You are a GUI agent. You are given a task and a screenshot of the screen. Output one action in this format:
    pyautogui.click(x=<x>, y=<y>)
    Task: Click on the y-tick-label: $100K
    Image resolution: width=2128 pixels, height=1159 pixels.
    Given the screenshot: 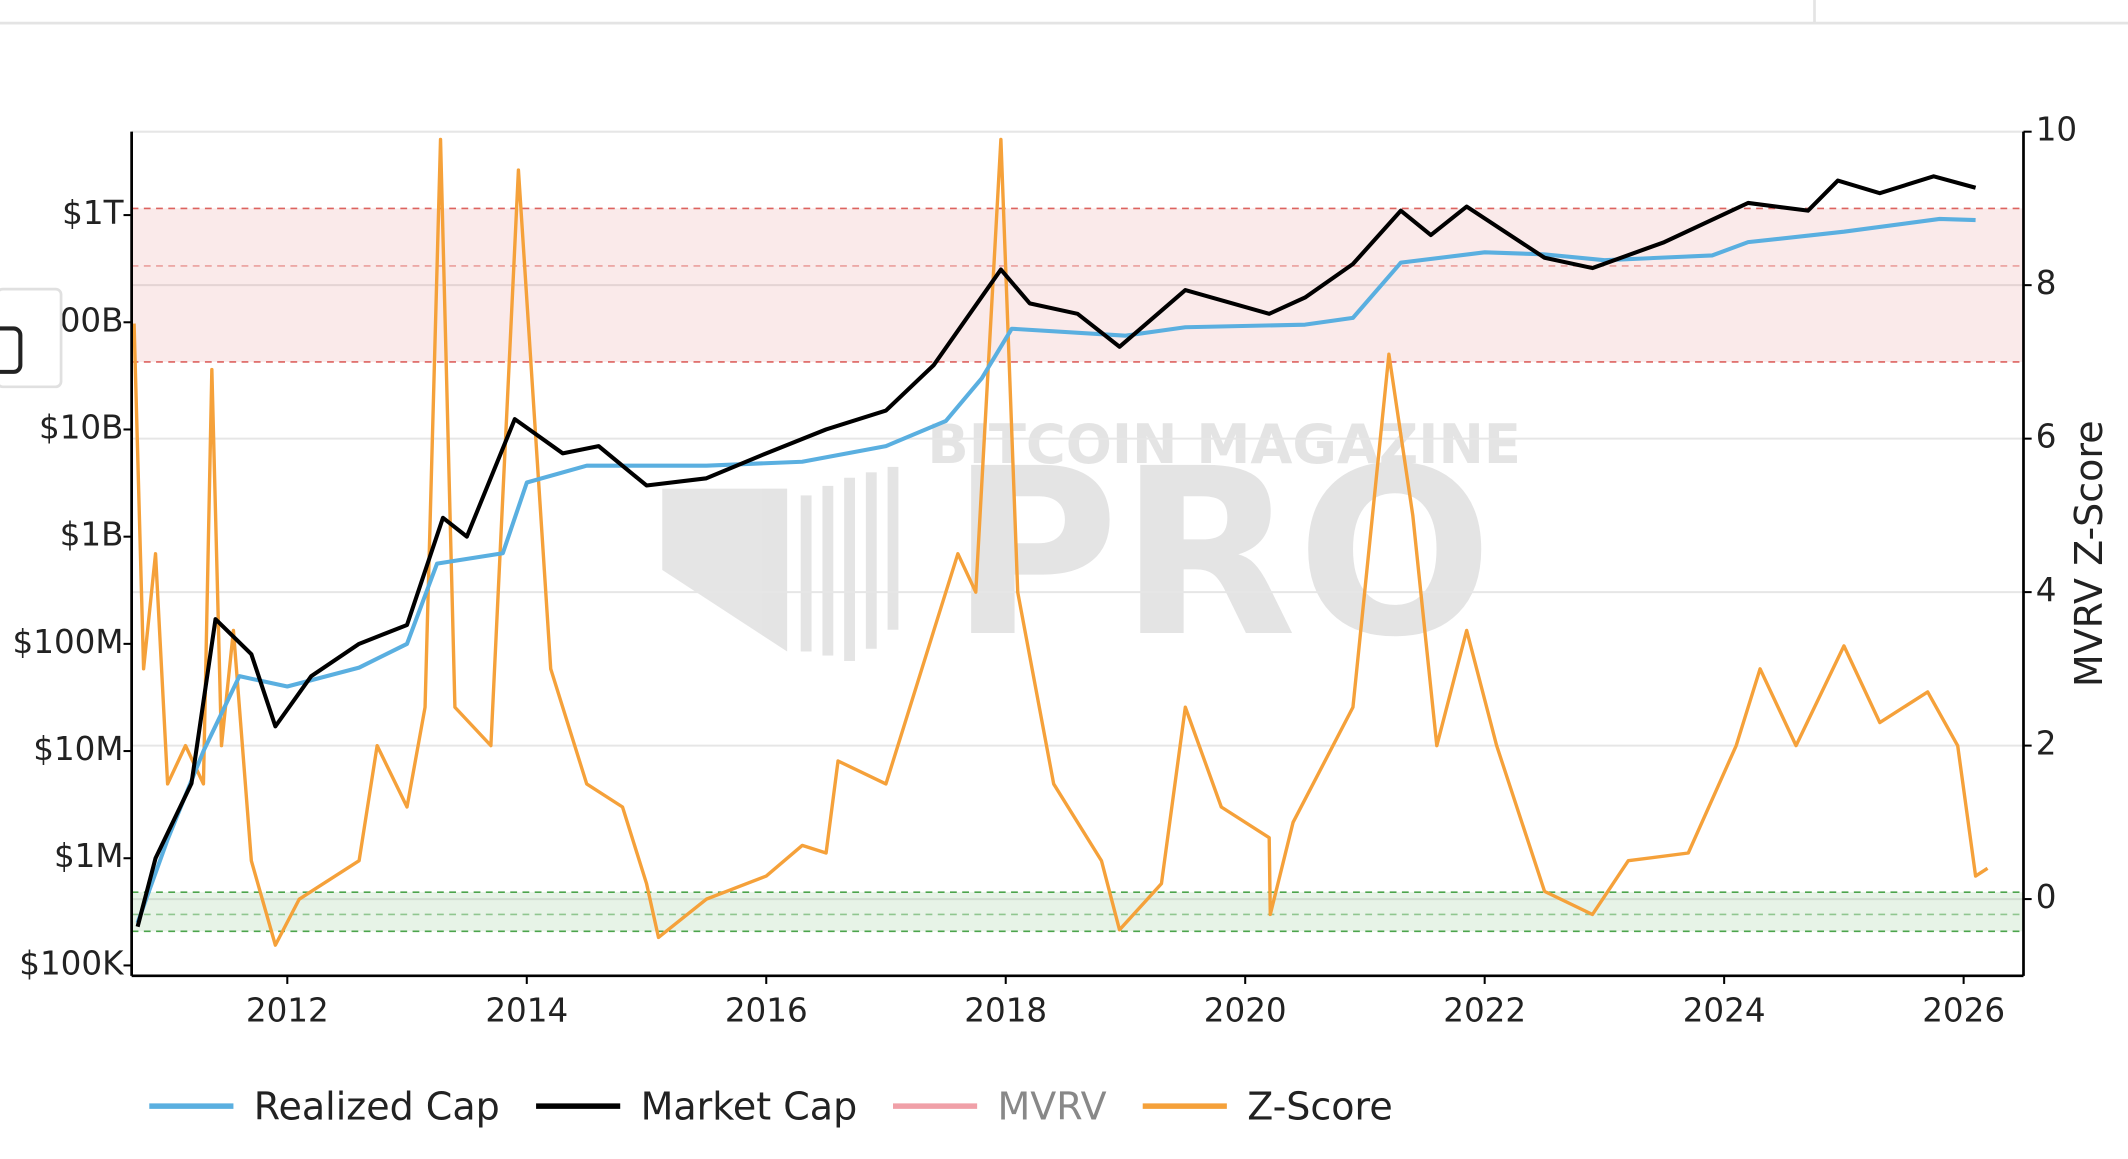 What is the action you would take?
    pyautogui.click(x=72, y=963)
    